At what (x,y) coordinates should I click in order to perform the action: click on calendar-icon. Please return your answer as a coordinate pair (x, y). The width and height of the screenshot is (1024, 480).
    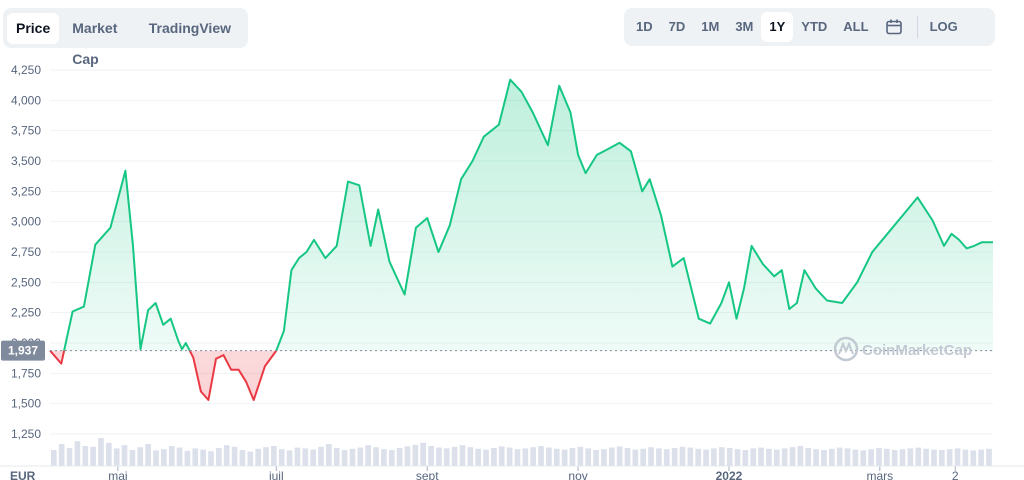
    Looking at the image, I should click on (894, 27).